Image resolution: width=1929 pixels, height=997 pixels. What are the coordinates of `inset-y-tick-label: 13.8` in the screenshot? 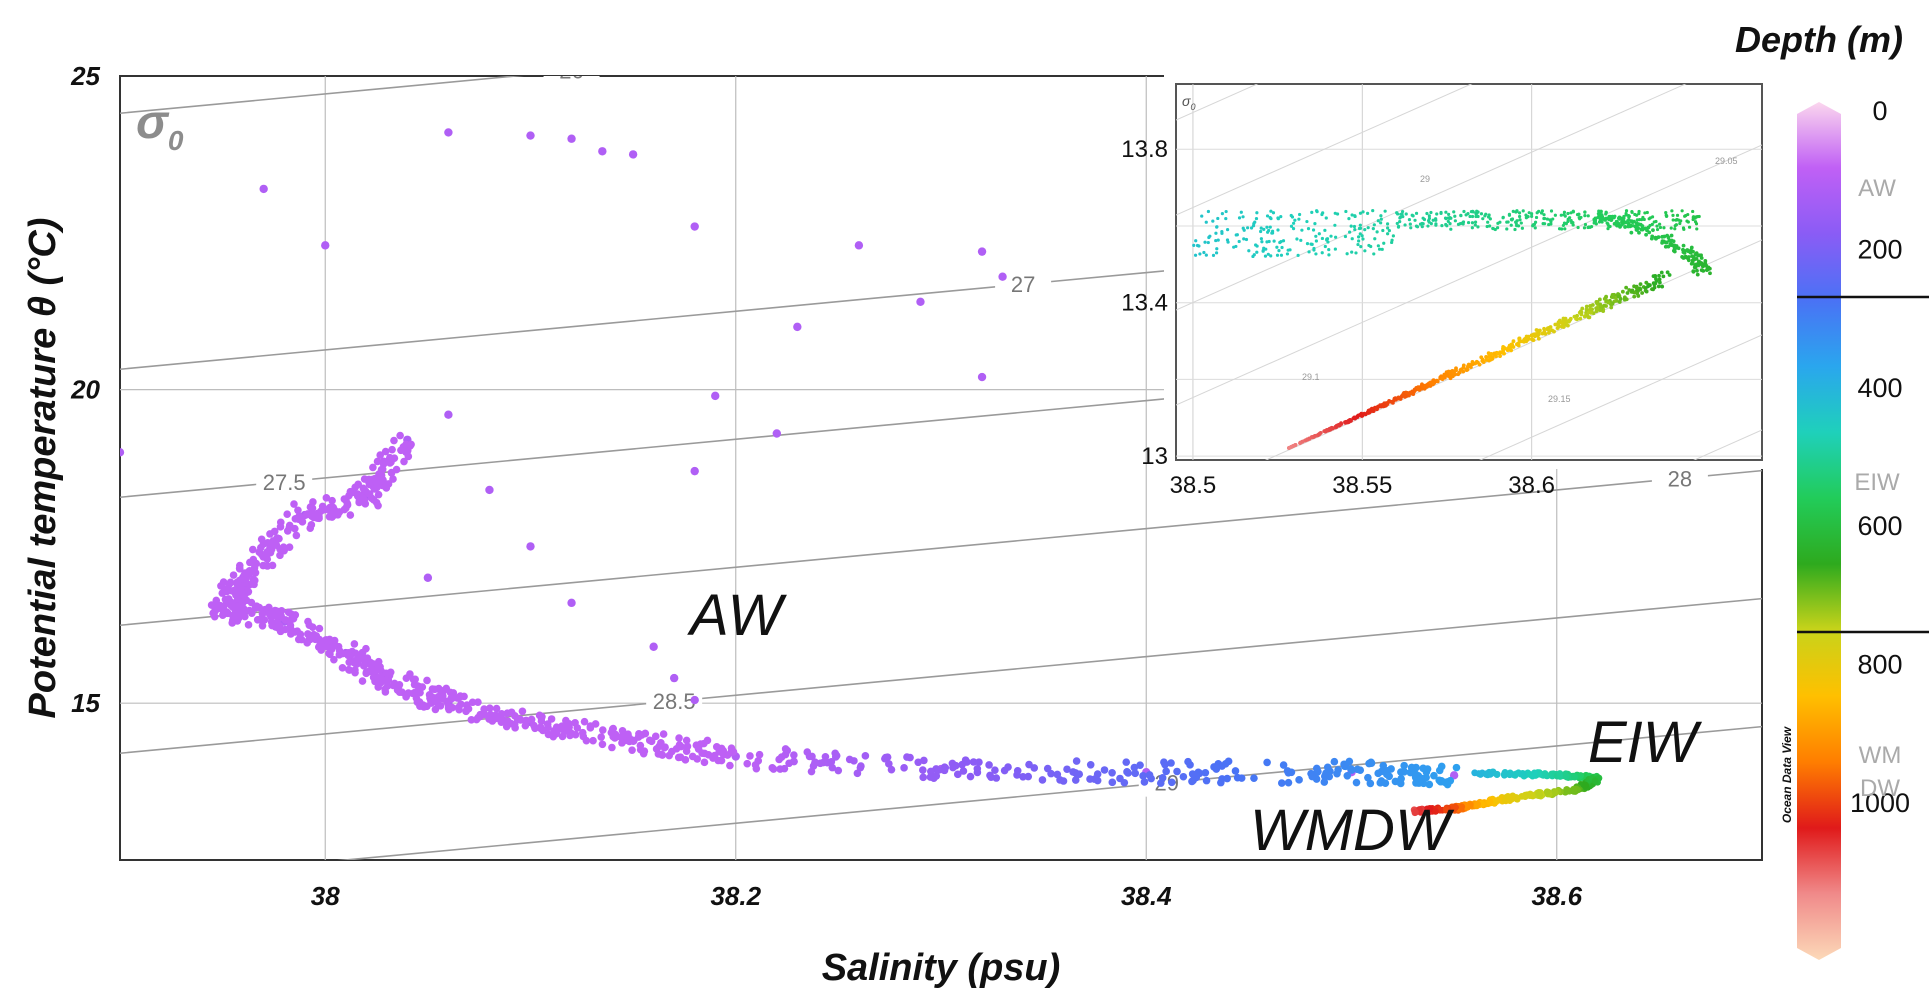 It's located at (1144, 149).